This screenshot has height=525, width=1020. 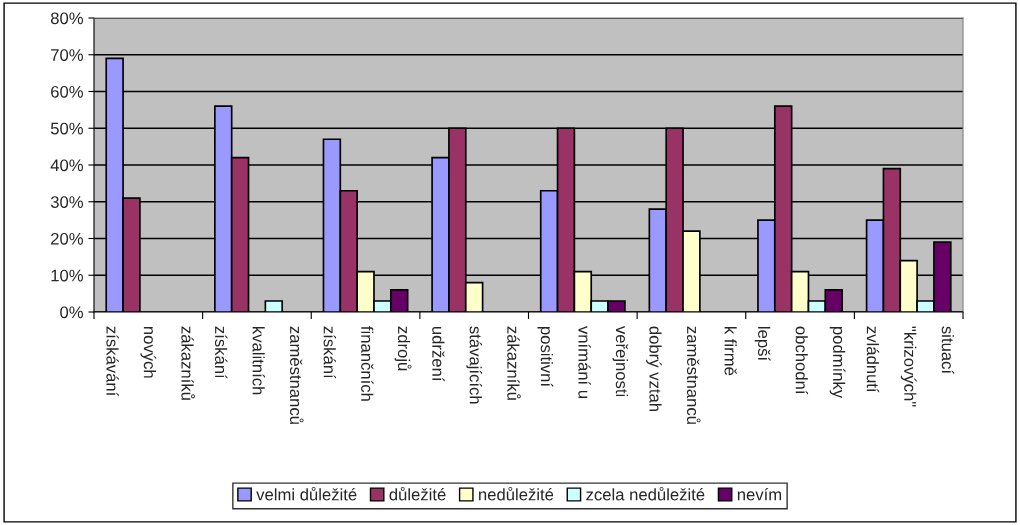 What do you see at coordinates (71, 312) in the screenshot?
I see `y-tick-label: 0%` at bounding box center [71, 312].